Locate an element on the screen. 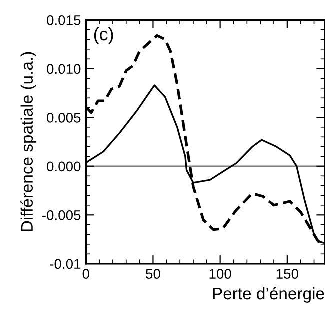  y-axis-title: Différence spatiale (u.a.) is located at coordinates (28, 142).